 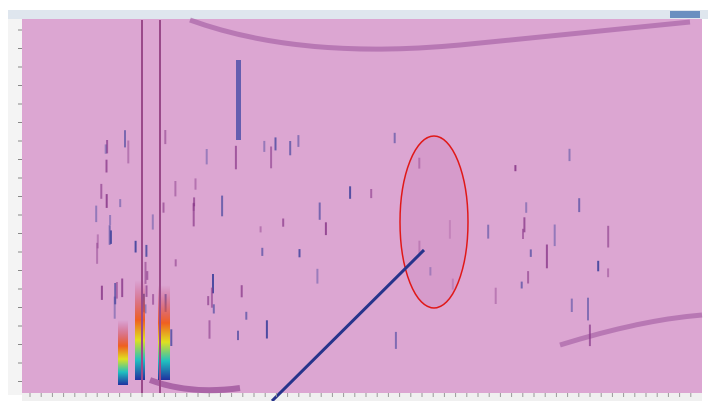 What do you see at coordinates (685, 14) in the screenshot?
I see `window-buttons` at bounding box center [685, 14].